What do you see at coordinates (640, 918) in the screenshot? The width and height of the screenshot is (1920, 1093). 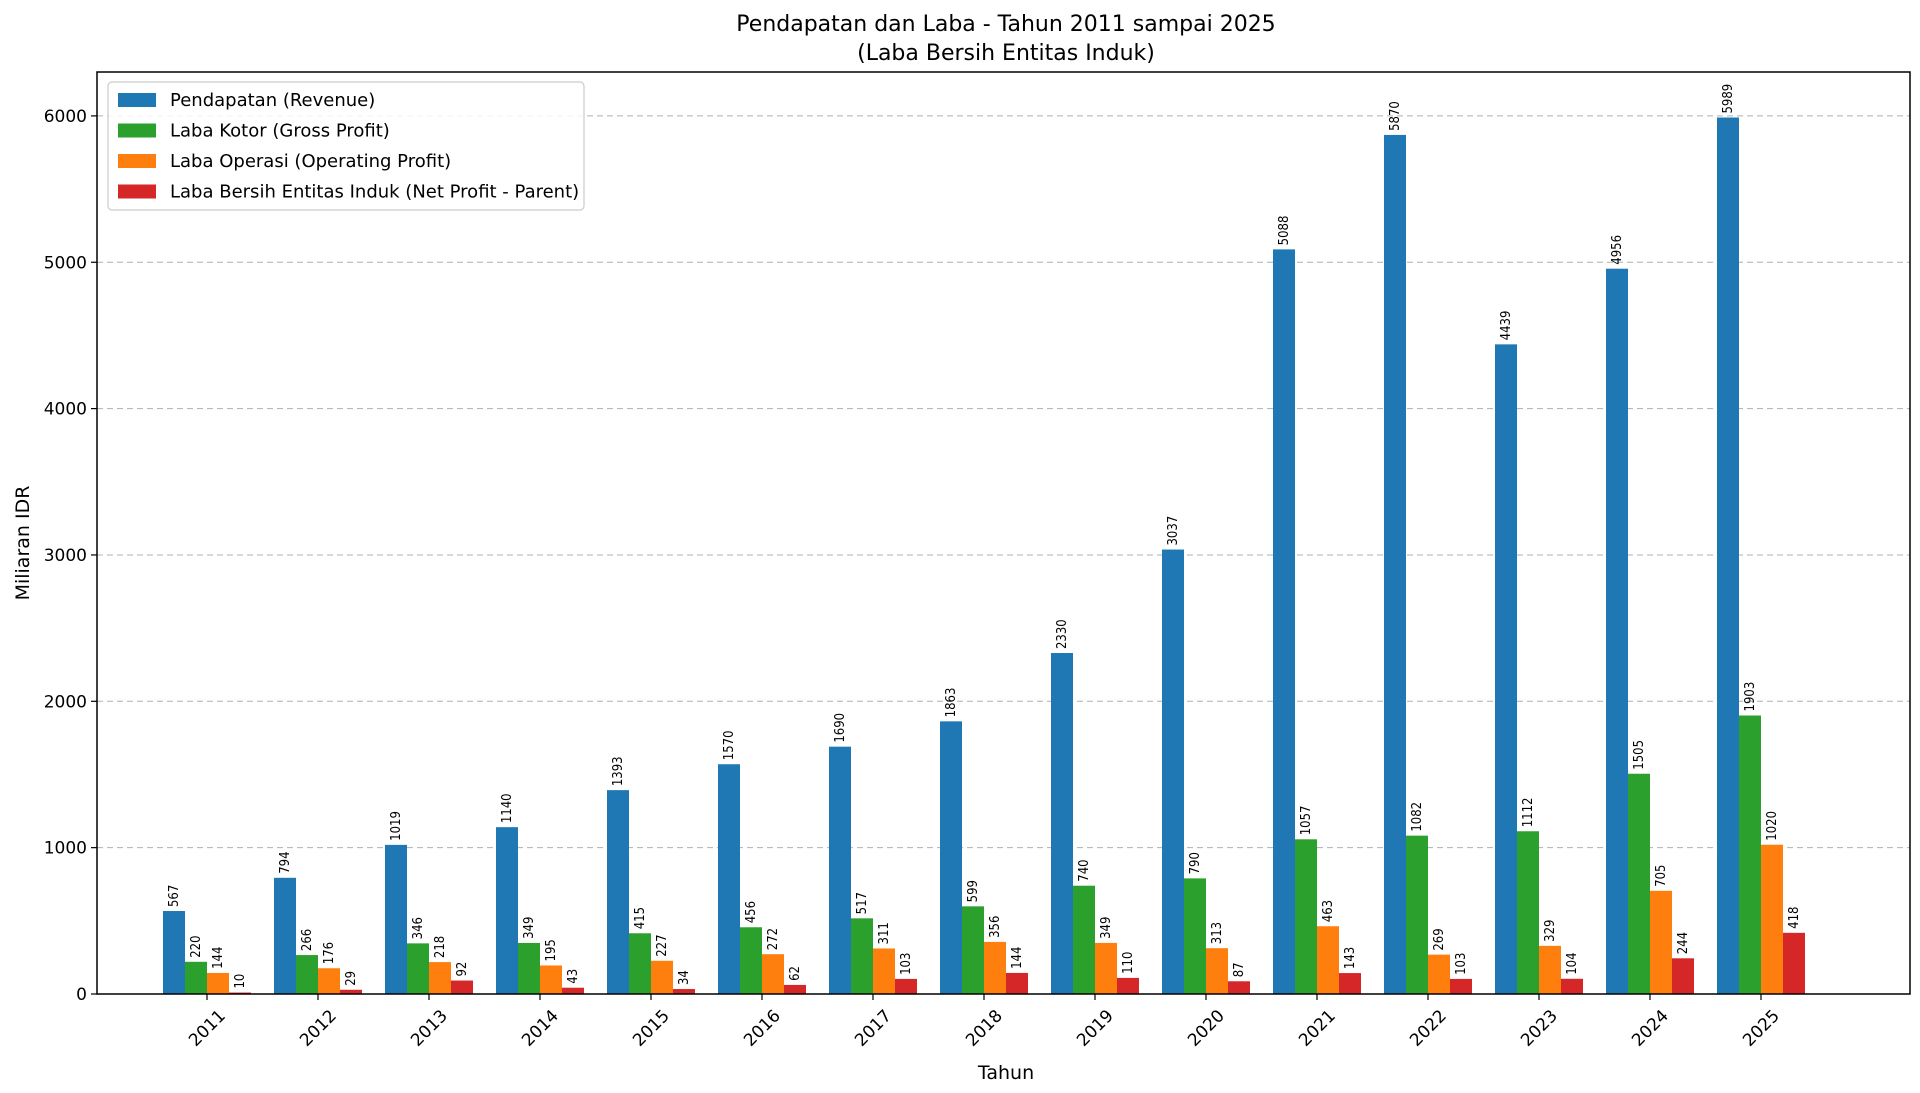 I see `data-label: 415` at bounding box center [640, 918].